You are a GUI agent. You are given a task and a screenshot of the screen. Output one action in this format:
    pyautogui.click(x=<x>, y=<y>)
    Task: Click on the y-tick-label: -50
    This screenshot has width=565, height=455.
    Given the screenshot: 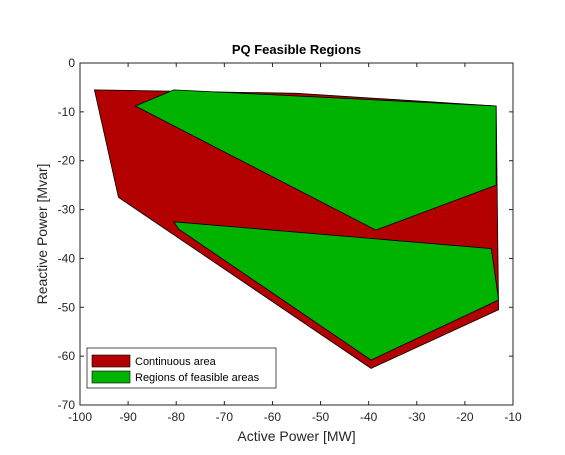 What is the action you would take?
    pyautogui.click(x=67, y=307)
    